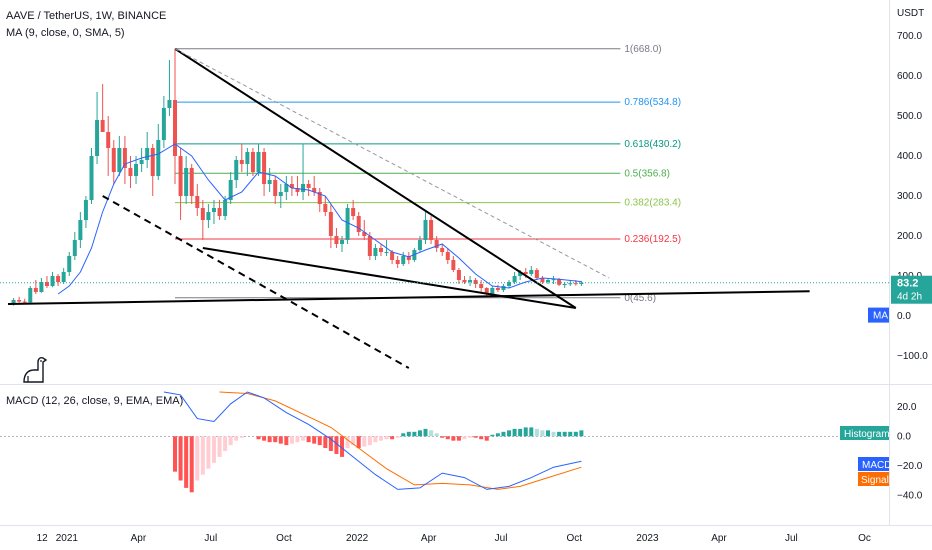 The height and width of the screenshot is (550, 932). Describe the element at coordinates (652, 102) in the screenshot. I see `fib-level-label: 0.786(534.8)` at that location.